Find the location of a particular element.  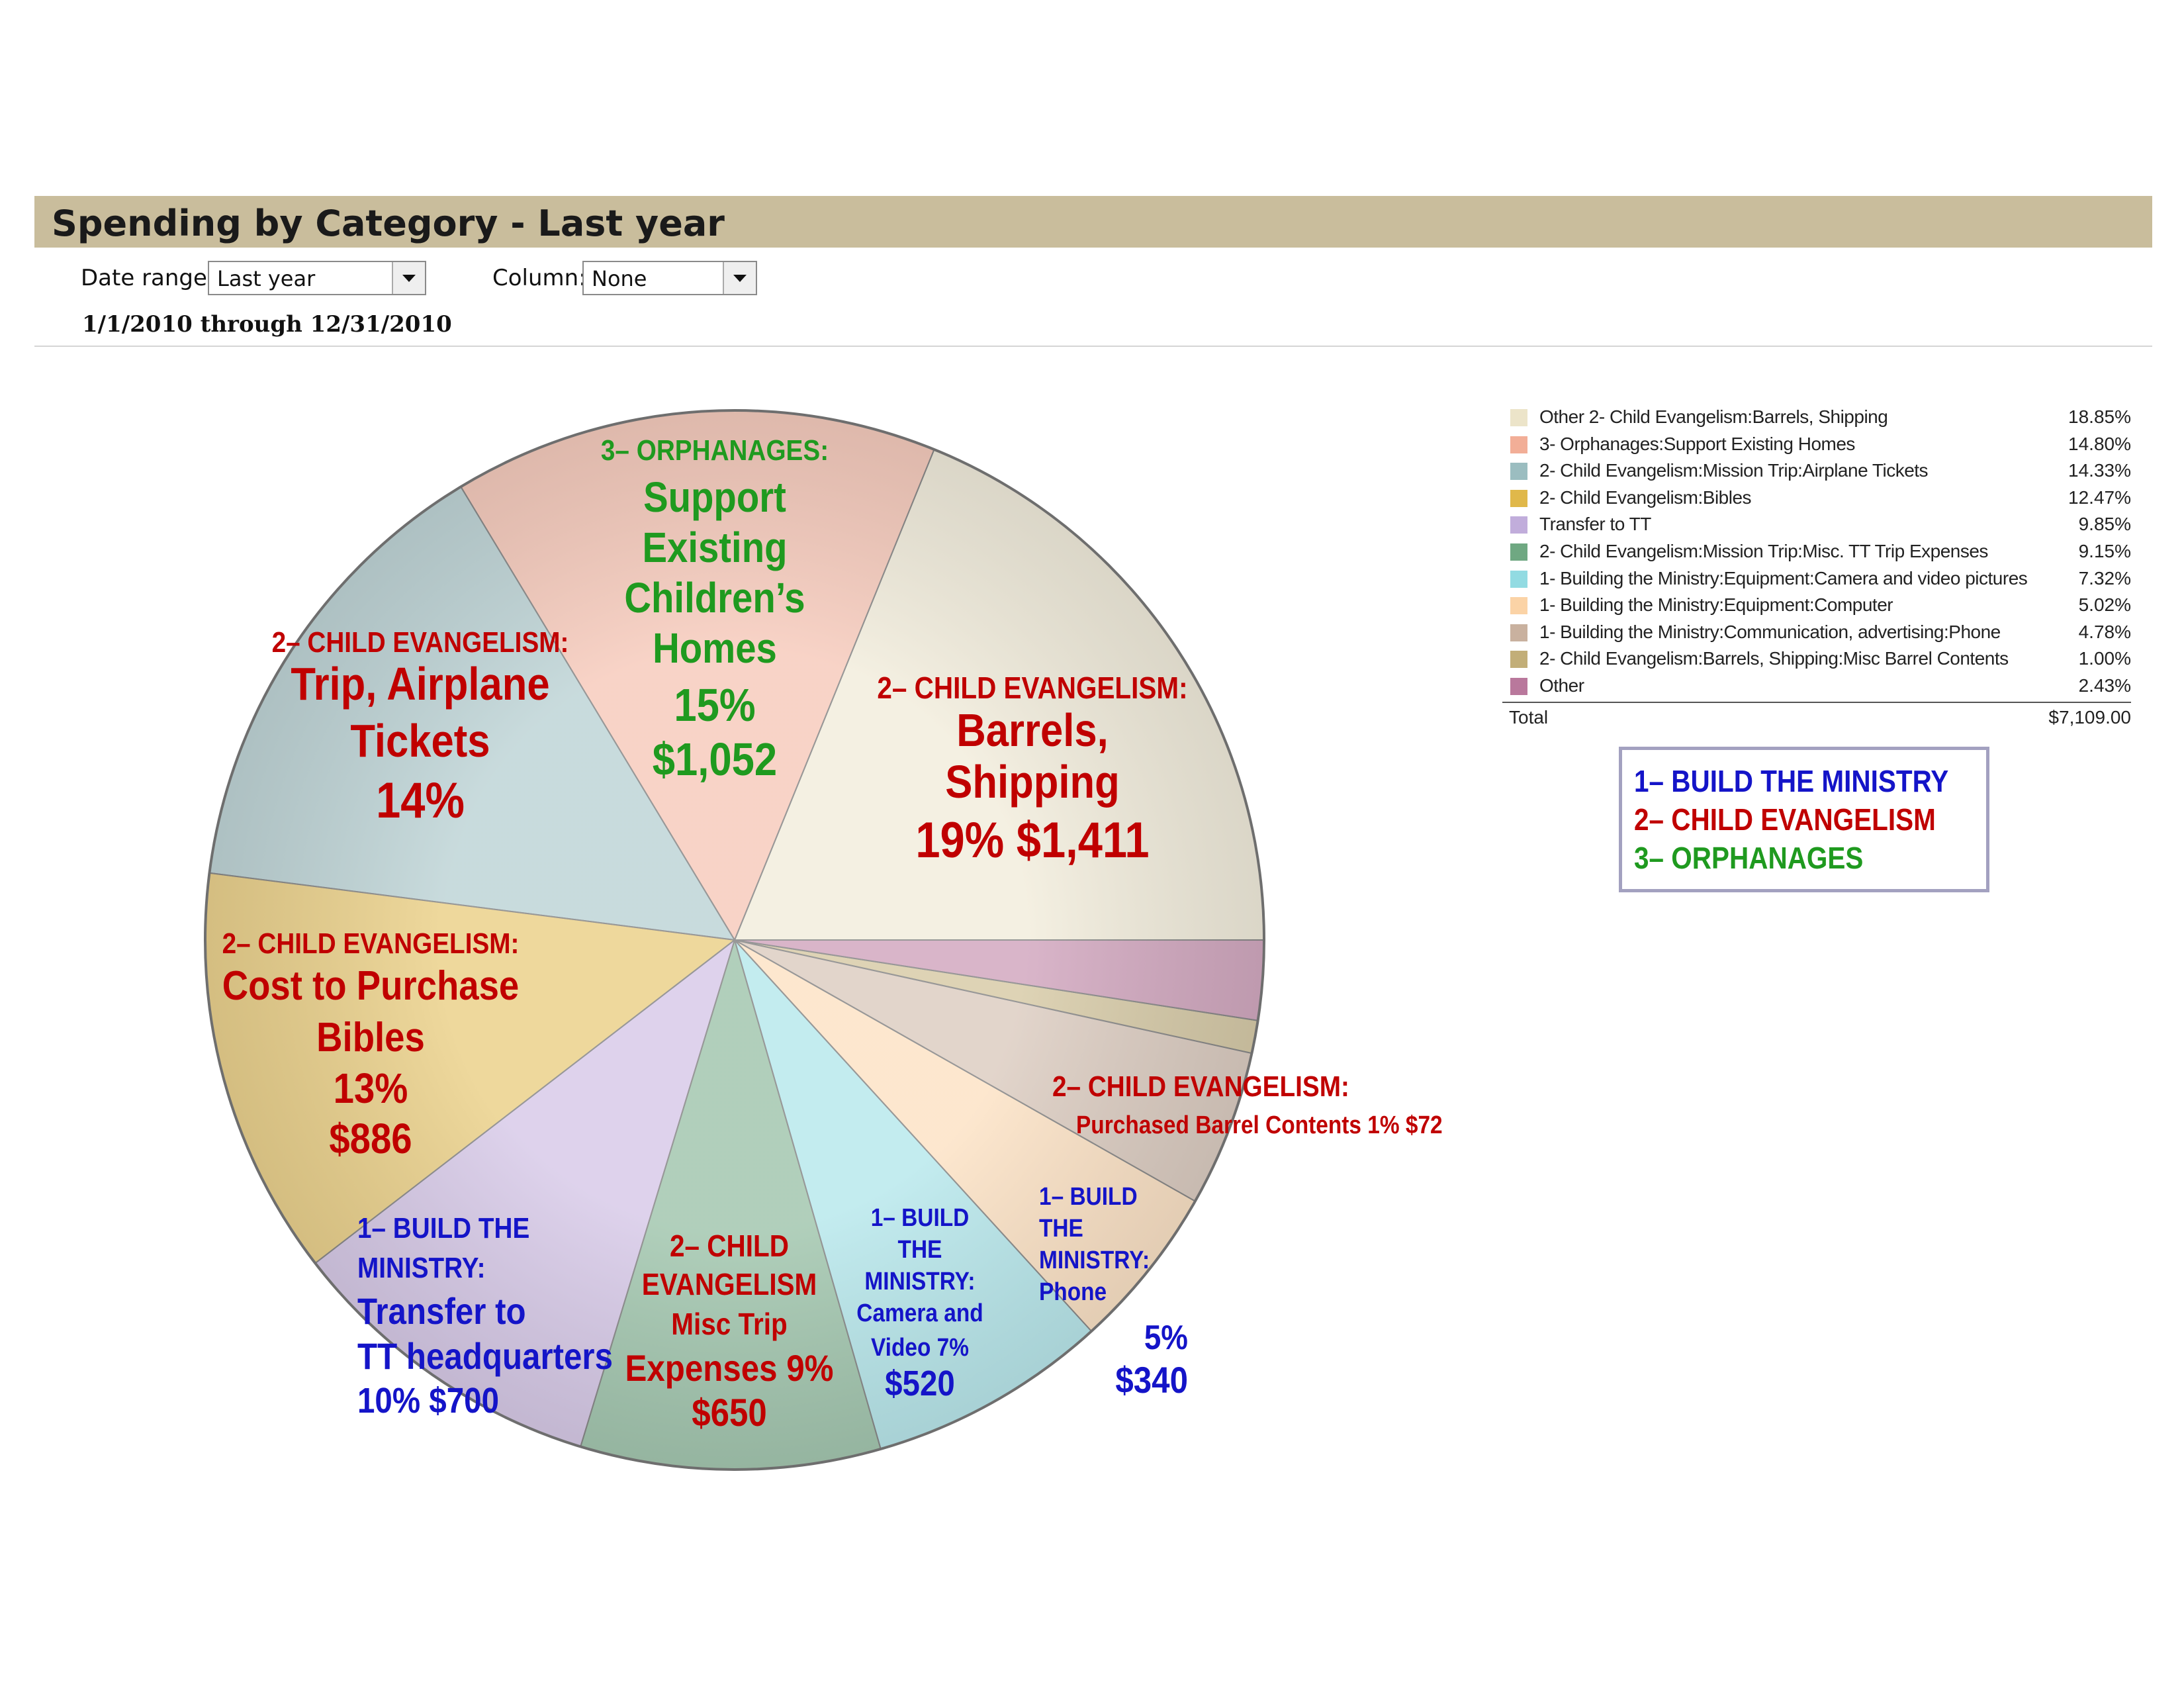

slice-label: Tickets is located at coordinates (420, 741).